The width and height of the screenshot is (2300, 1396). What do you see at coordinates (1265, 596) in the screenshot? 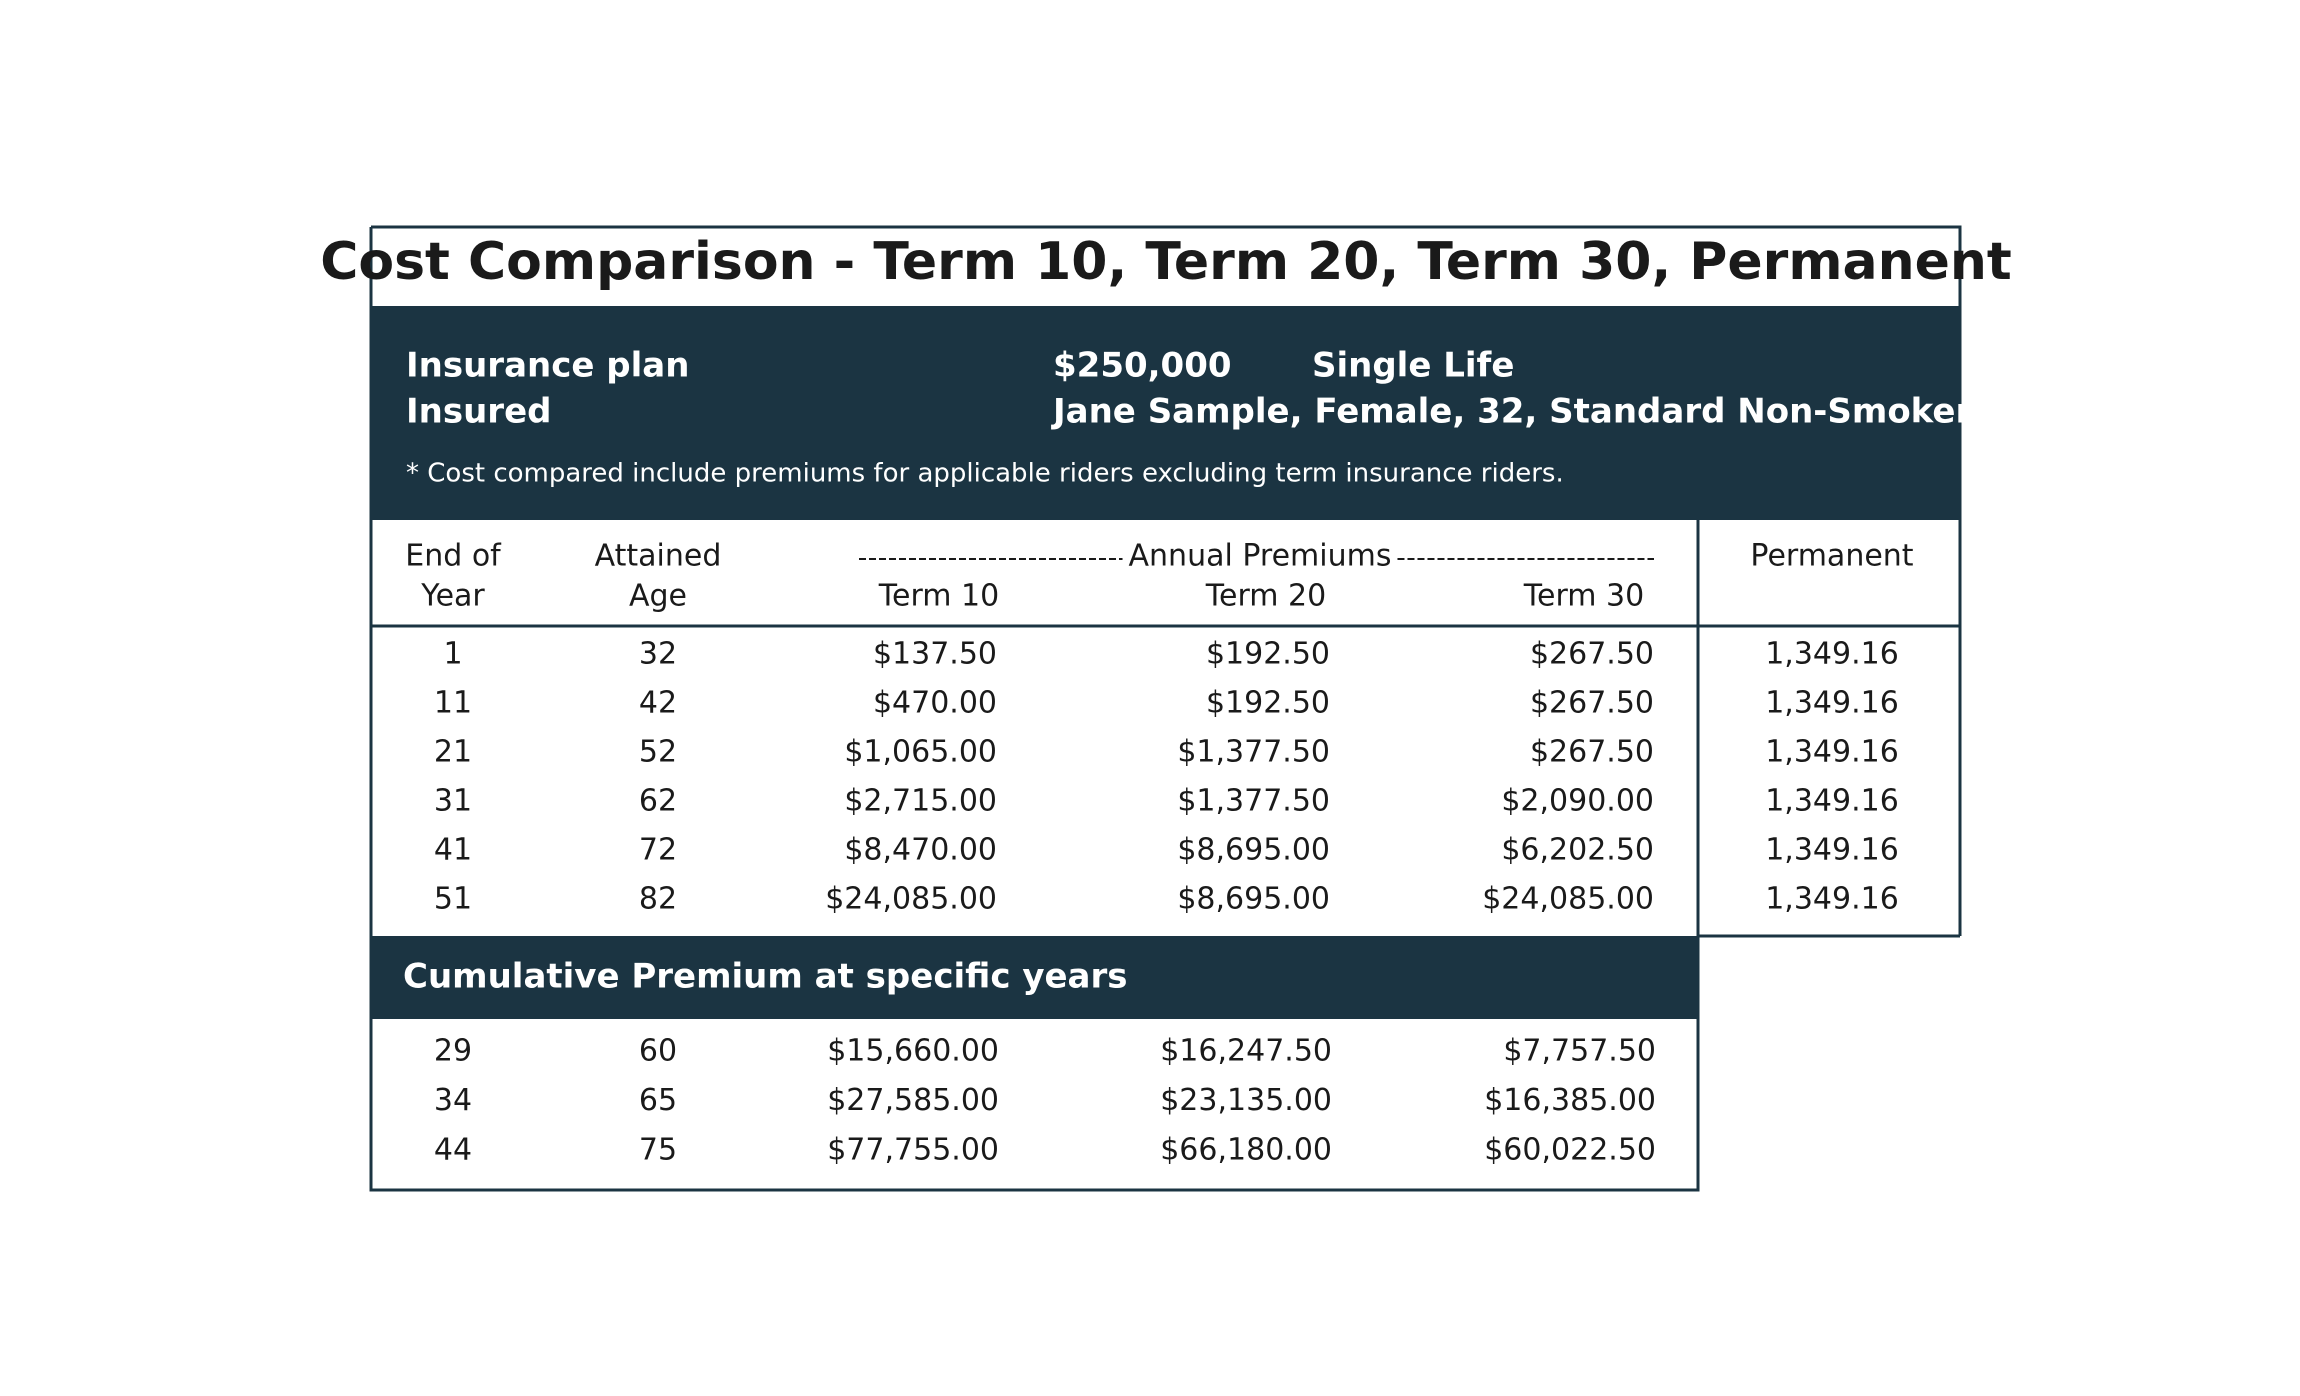
I see `column-header: Term 20` at bounding box center [1265, 596].